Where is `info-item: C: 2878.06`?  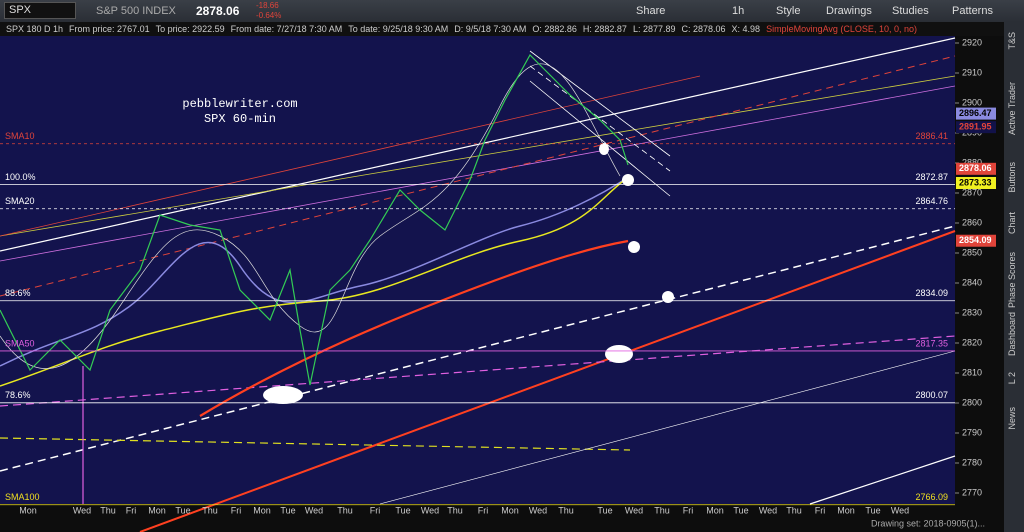
info-item: C: 2878.06 is located at coordinates (703, 29).